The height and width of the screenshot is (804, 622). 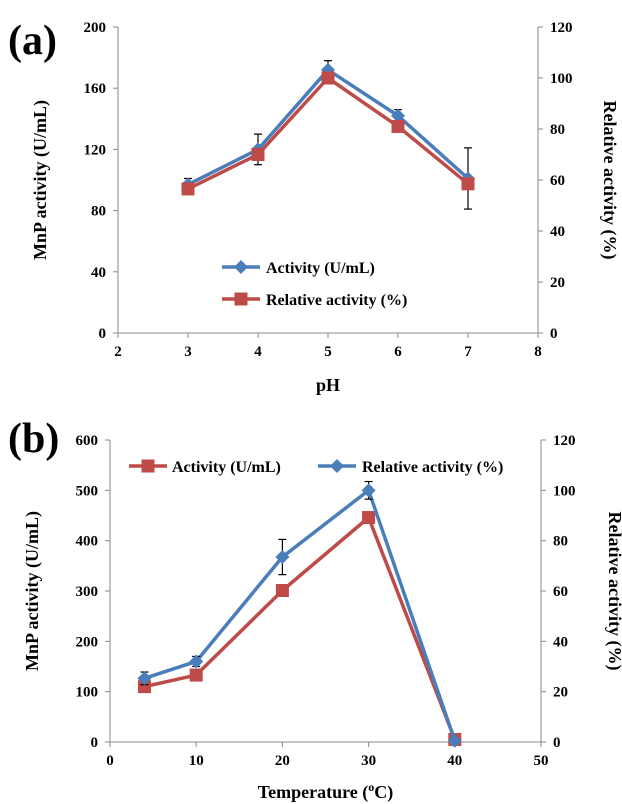 I want to click on x-tick-label: 40, so click(x=454, y=761).